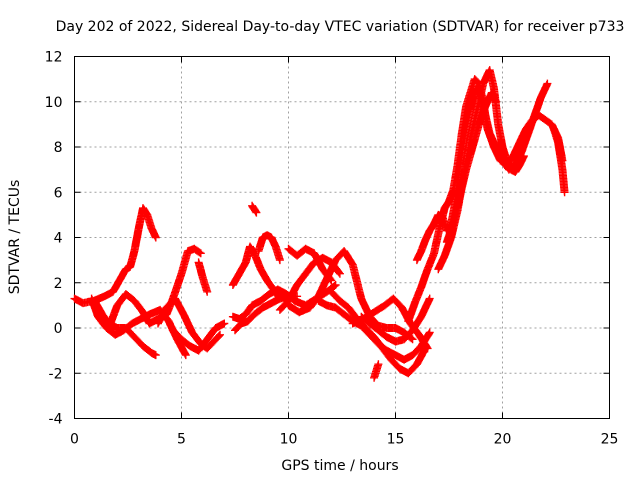 The width and height of the screenshot is (640, 480). Describe the element at coordinates (58, 239) in the screenshot. I see `y-tick-label: 4` at that location.